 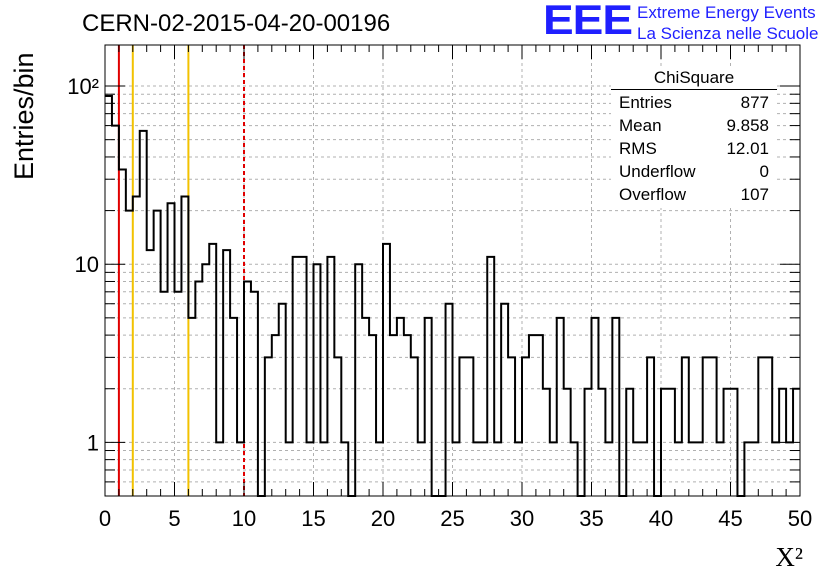 I want to click on stats-value: 12.01, so click(x=747, y=148).